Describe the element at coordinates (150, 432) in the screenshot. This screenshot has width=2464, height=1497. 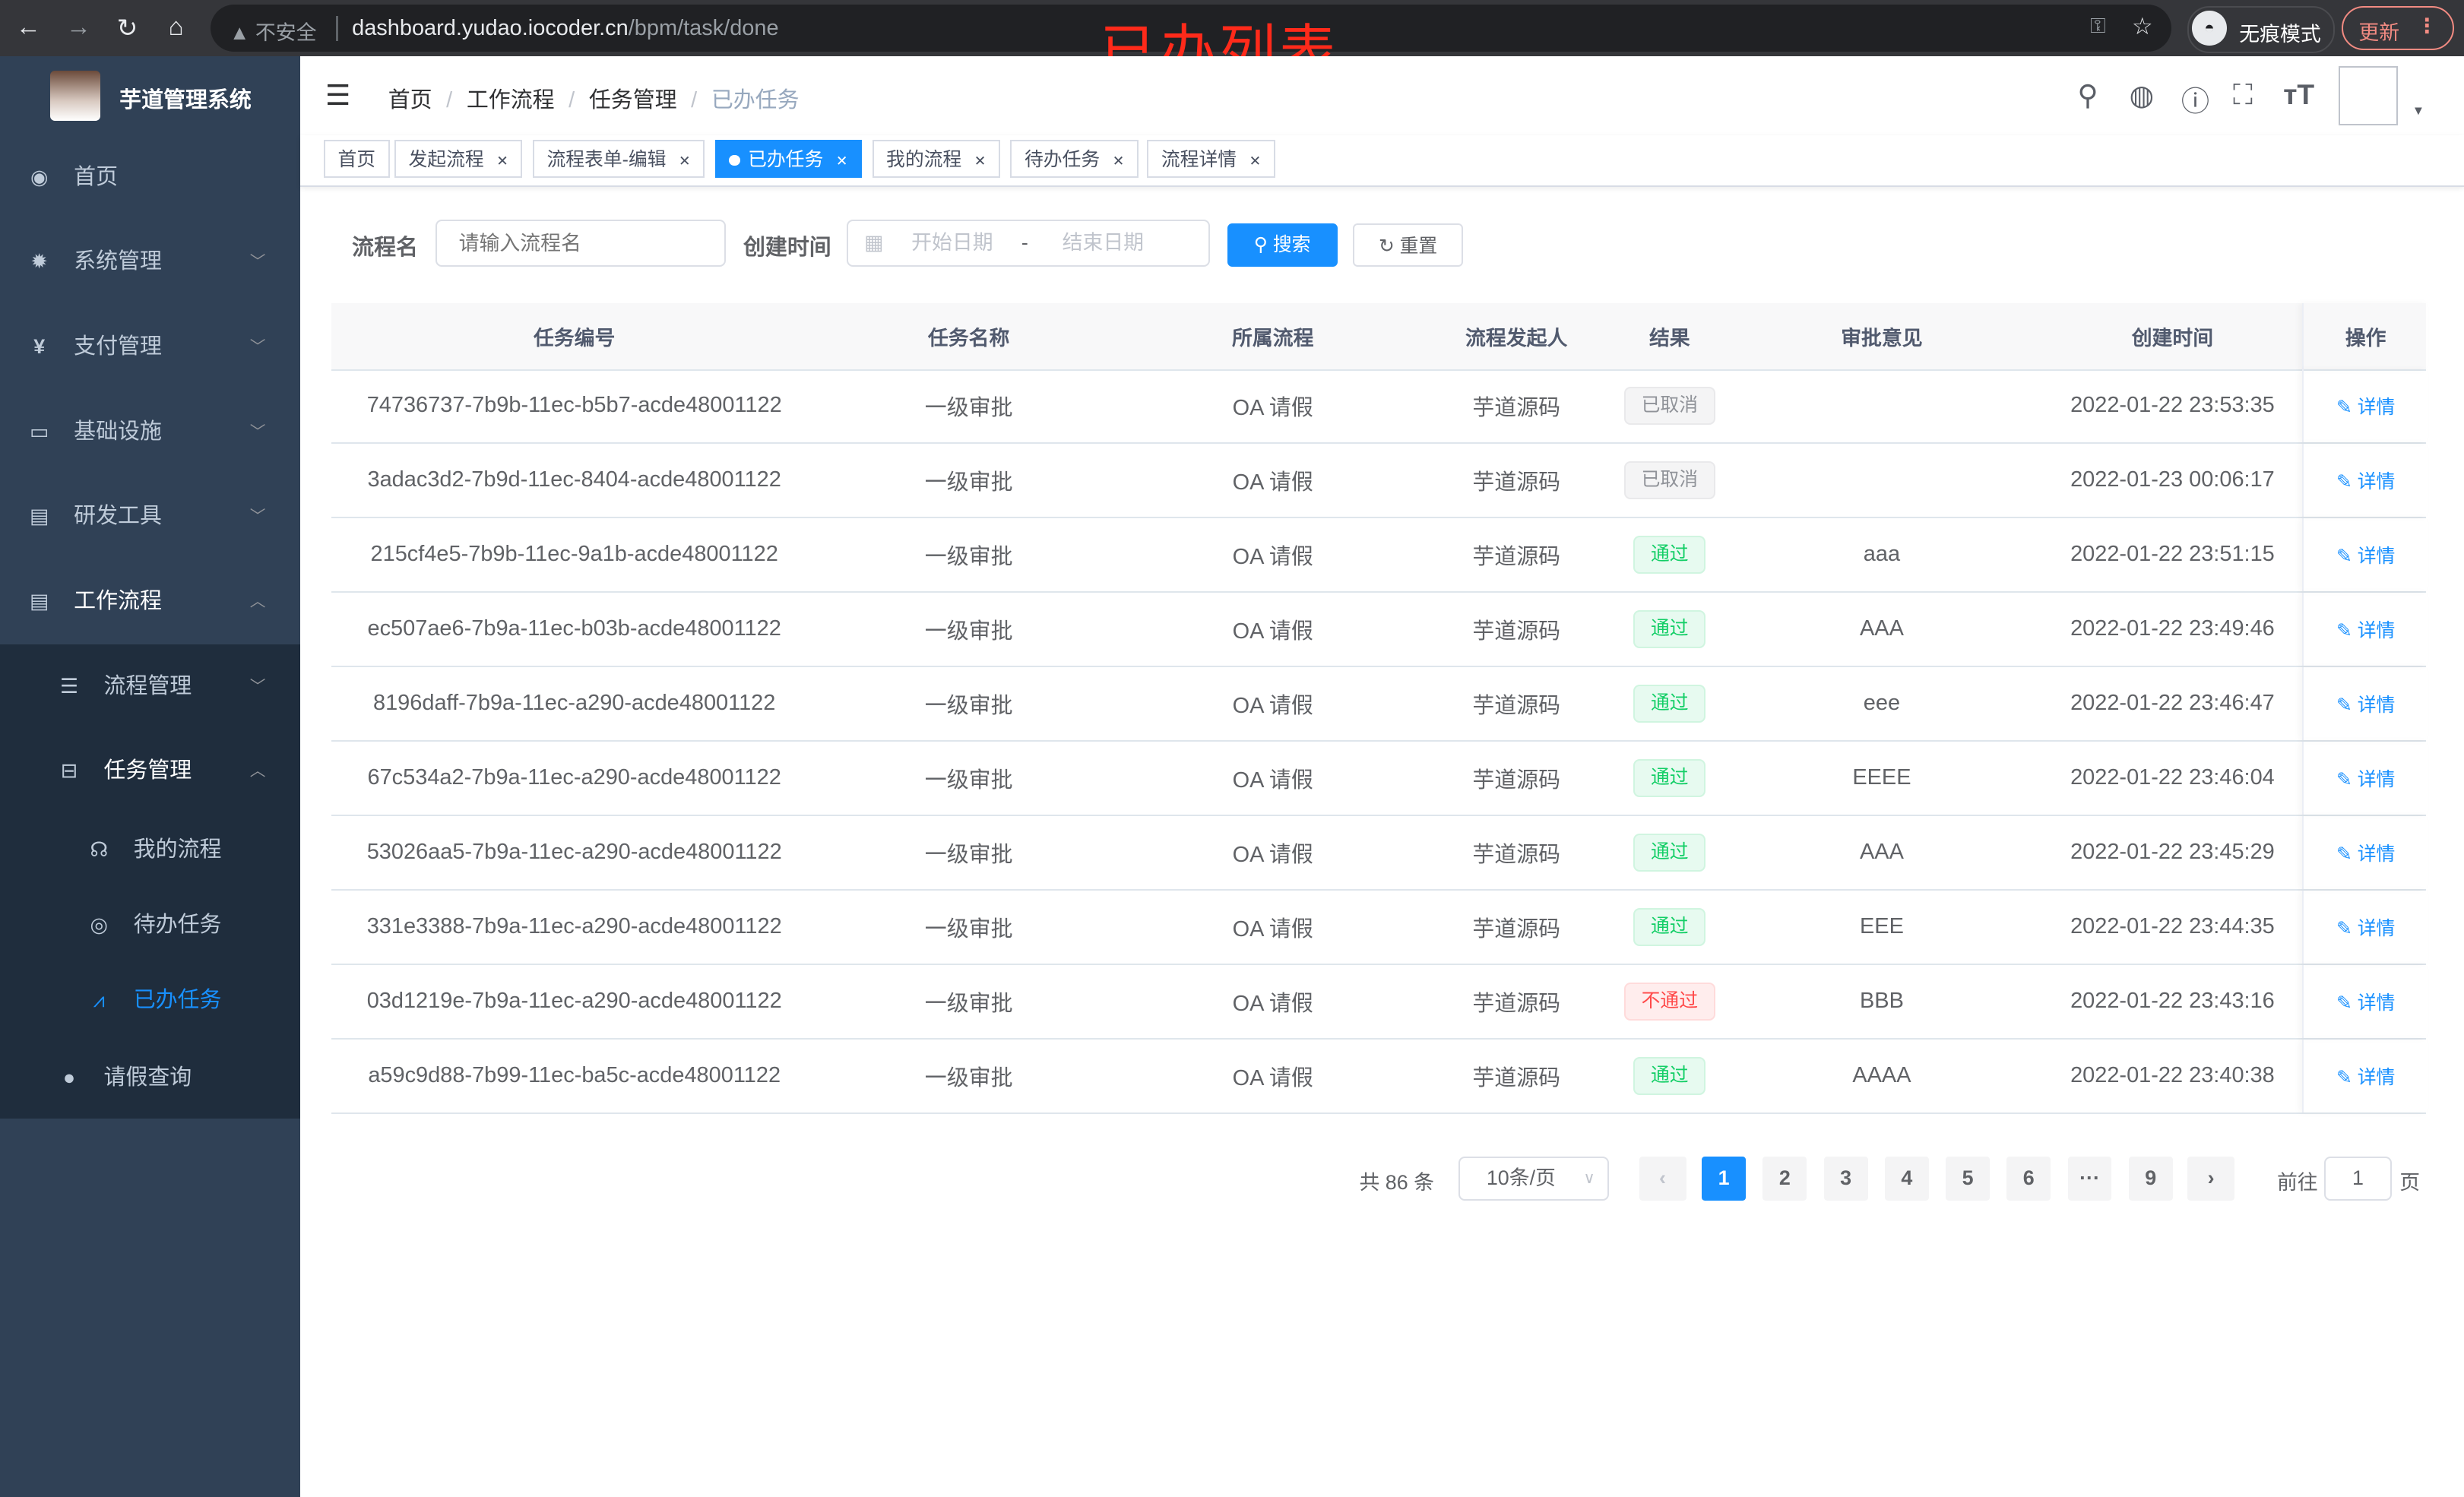
I see `sidebar-item-infra: ▭ 基础设施 ﹀` at that location.